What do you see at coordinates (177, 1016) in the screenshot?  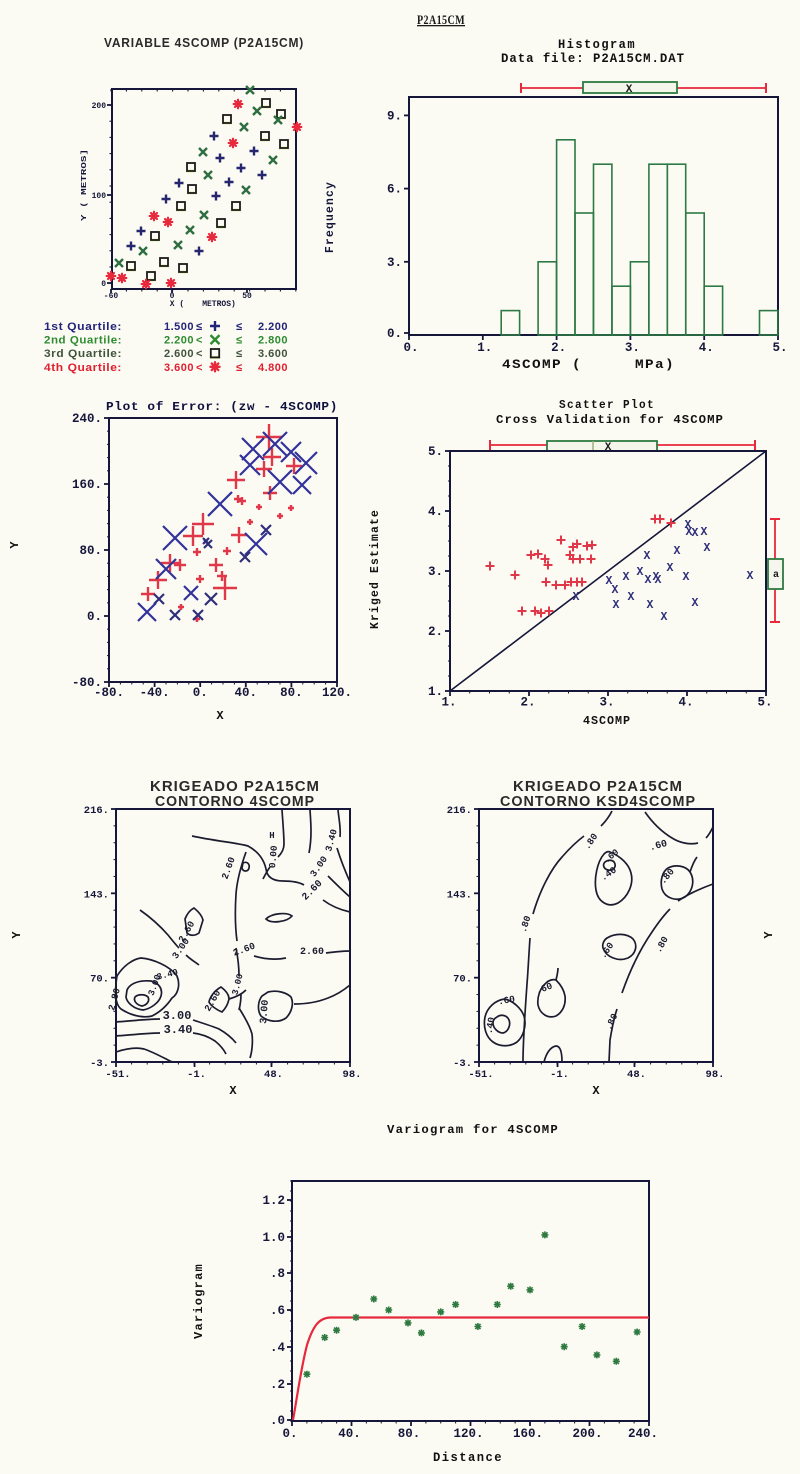 I see `svg-text: 3.00` at bounding box center [177, 1016].